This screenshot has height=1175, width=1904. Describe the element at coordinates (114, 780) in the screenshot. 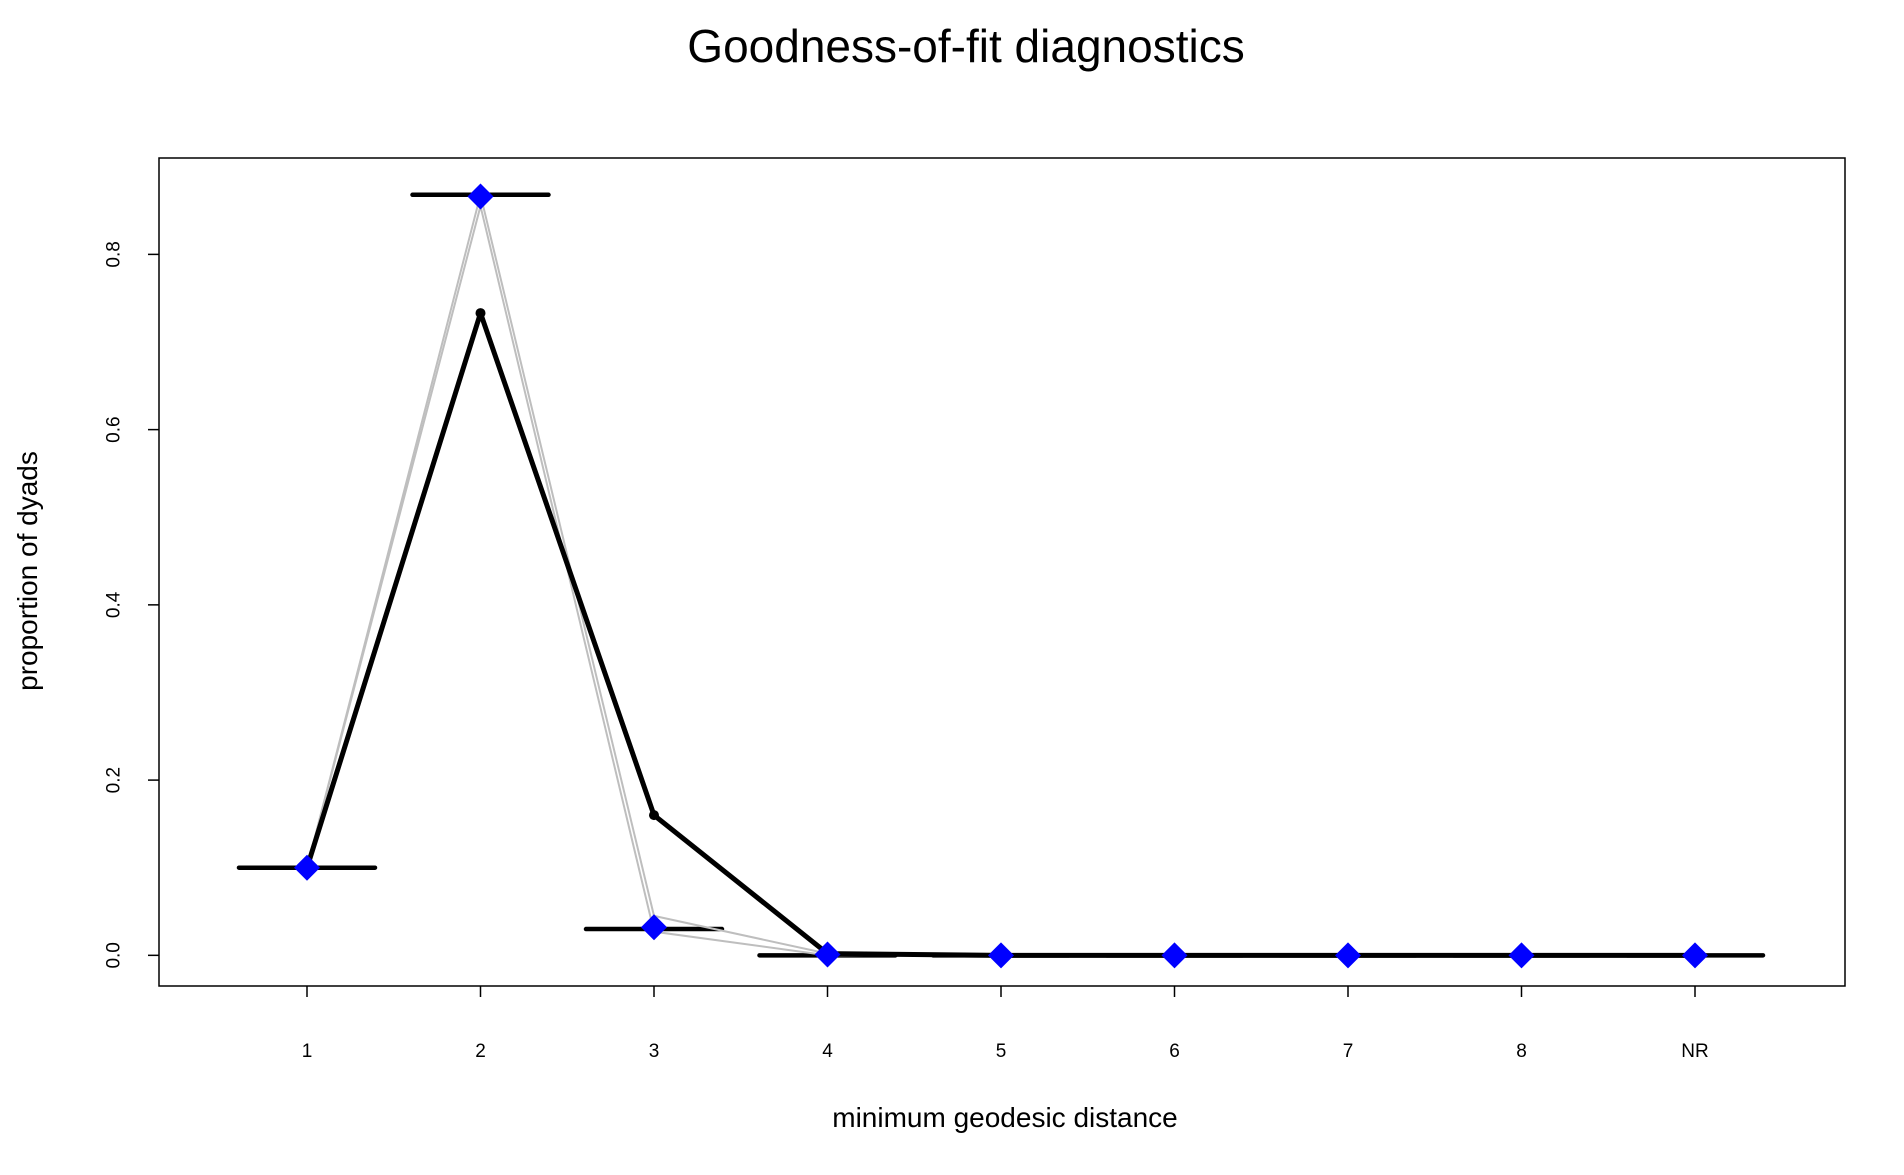

I see `y-tick-label: 0.2` at that location.